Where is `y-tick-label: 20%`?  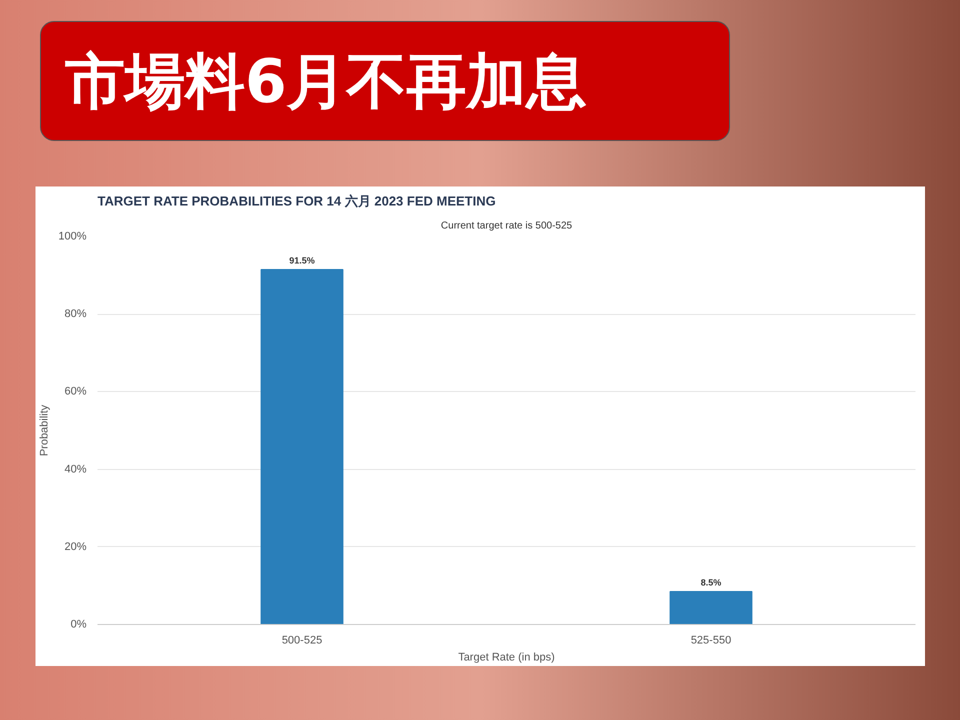
y-tick-label: 20% is located at coordinates (75, 546).